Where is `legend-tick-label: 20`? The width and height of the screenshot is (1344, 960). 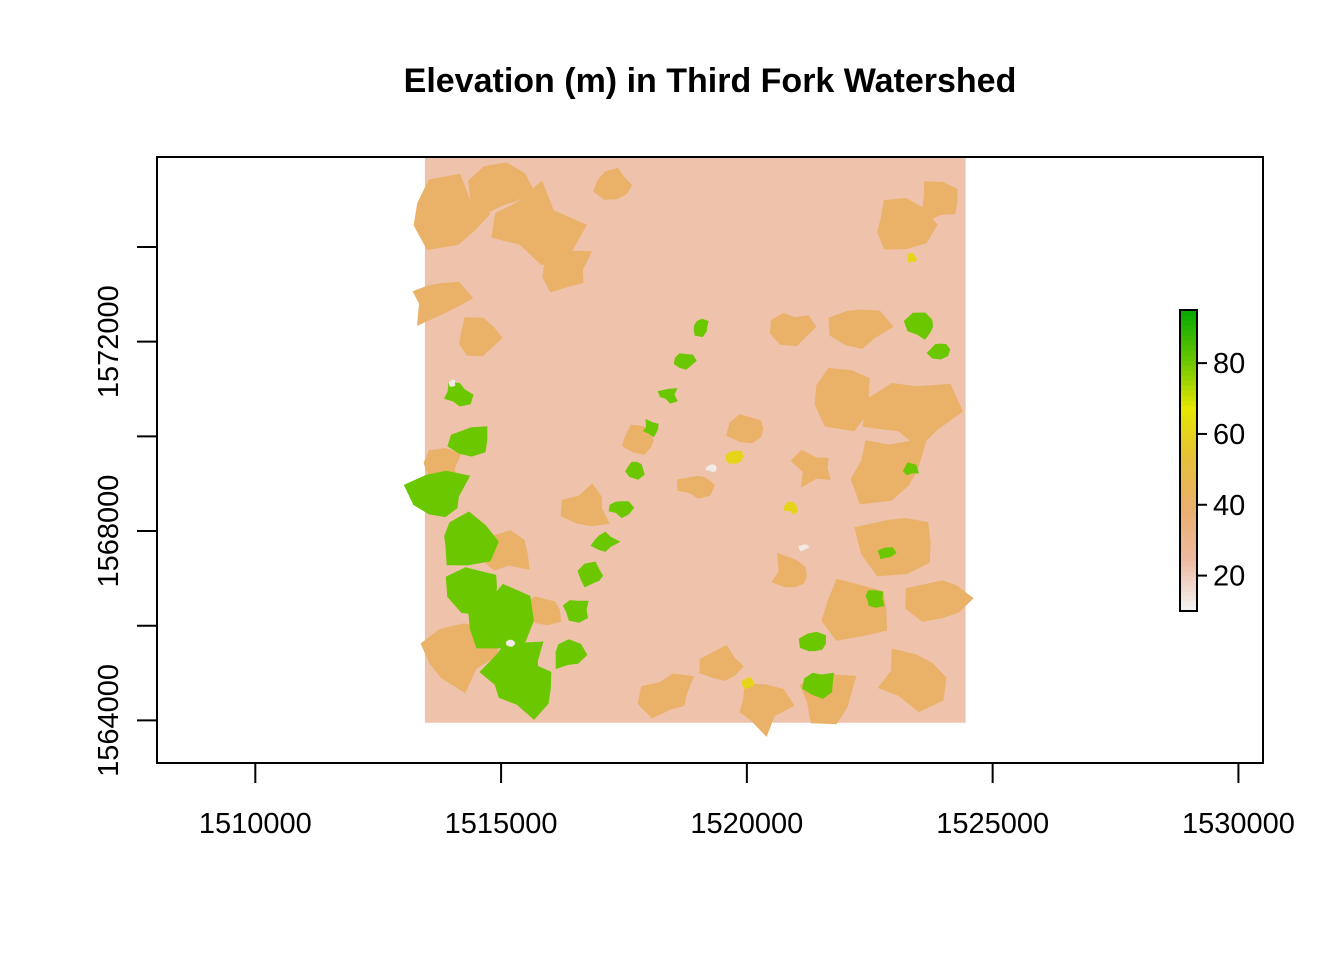
legend-tick-label: 20 is located at coordinates (1229, 577).